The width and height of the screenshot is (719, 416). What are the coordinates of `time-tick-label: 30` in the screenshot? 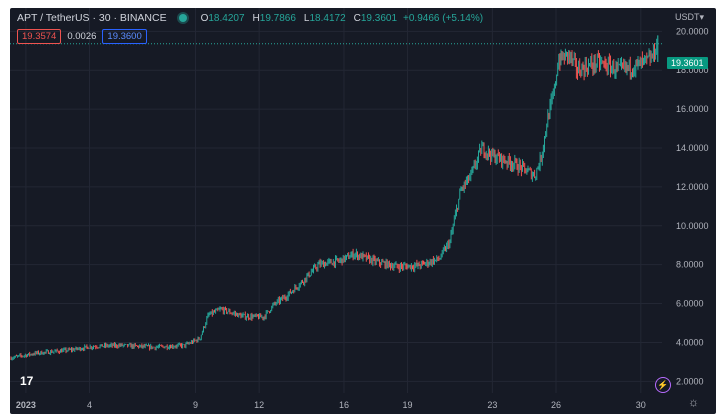 It's located at (641, 405).